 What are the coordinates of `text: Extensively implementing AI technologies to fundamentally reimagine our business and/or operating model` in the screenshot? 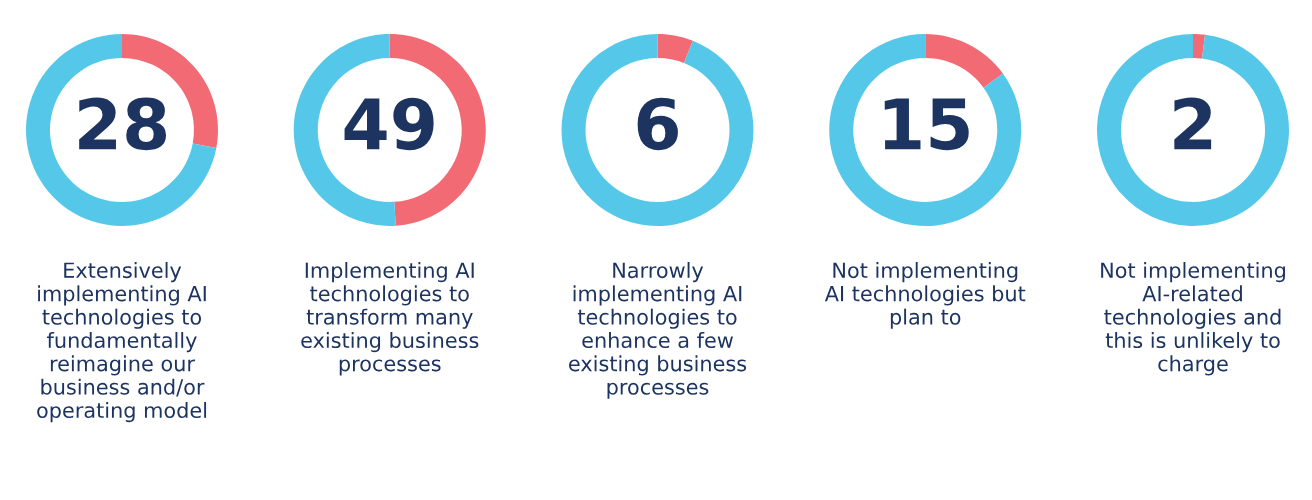 It's located at (122, 342).